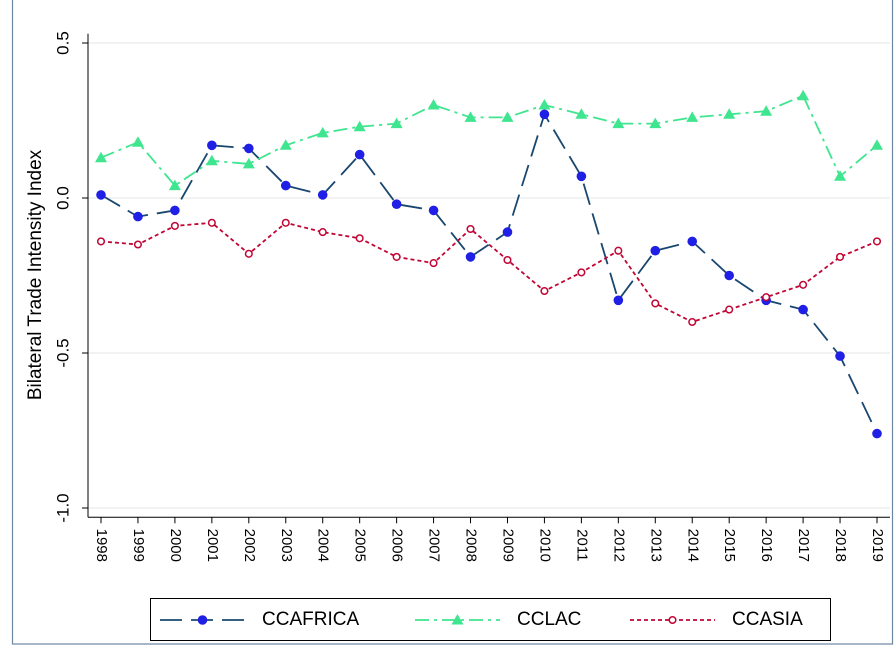 The height and width of the screenshot is (652, 896). I want to click on x-tick-label: 2002, so click(249, 545).